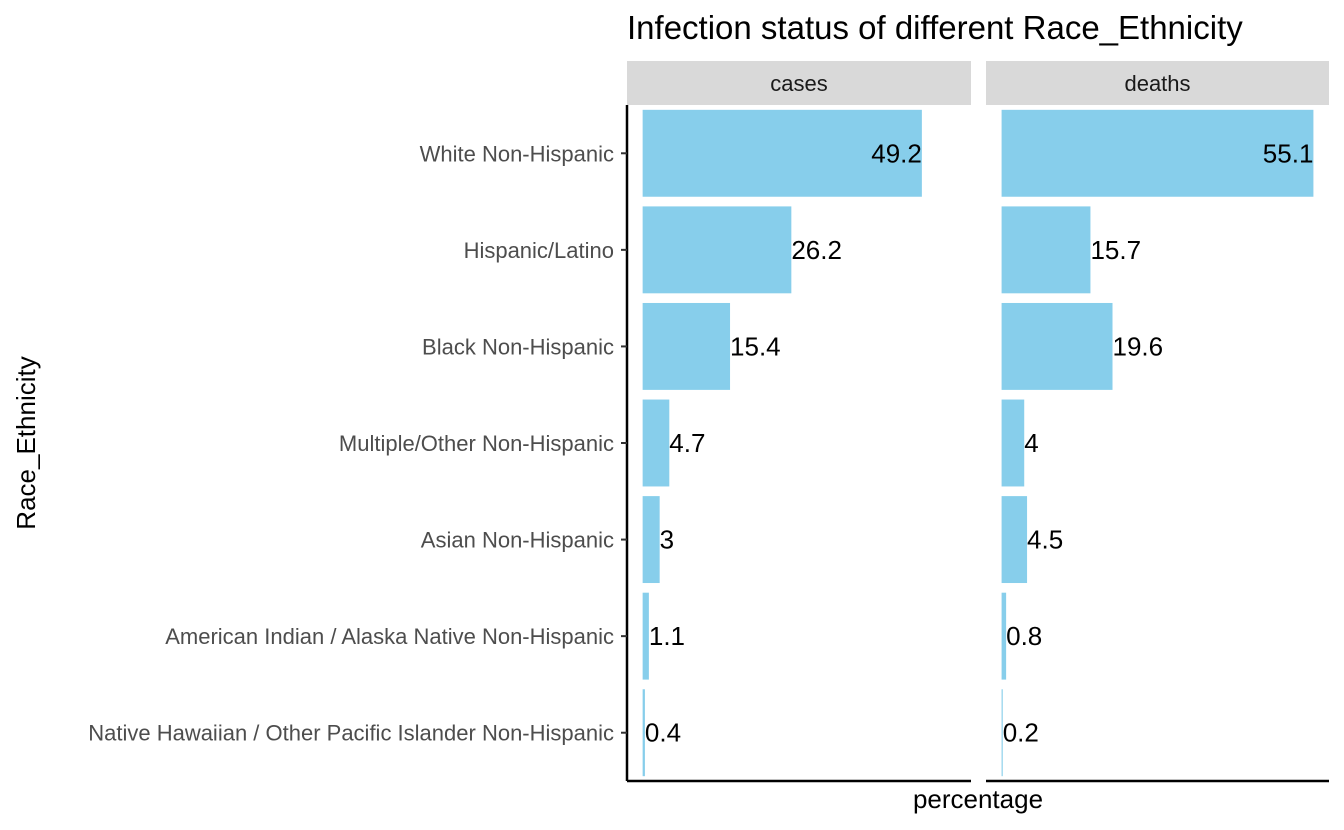  I want to click on y-axis-title: Race_Ethnicity, so click(26, 442).